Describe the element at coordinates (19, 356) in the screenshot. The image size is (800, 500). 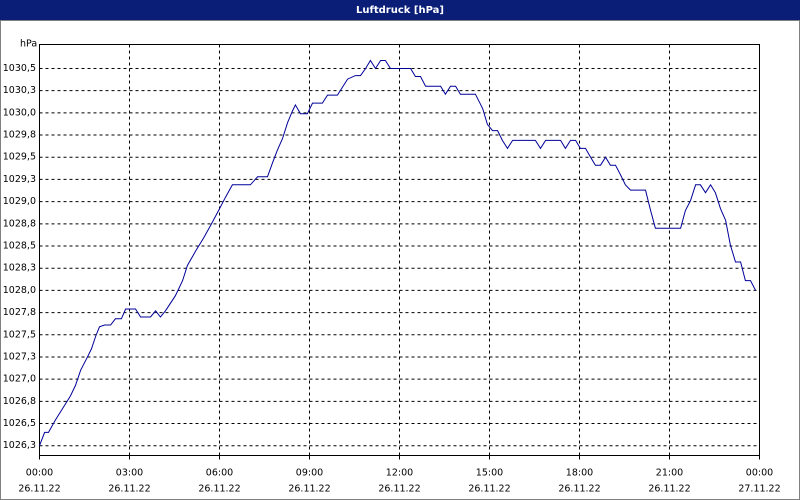
I see `y-tick-label: 1027,3` at that location.